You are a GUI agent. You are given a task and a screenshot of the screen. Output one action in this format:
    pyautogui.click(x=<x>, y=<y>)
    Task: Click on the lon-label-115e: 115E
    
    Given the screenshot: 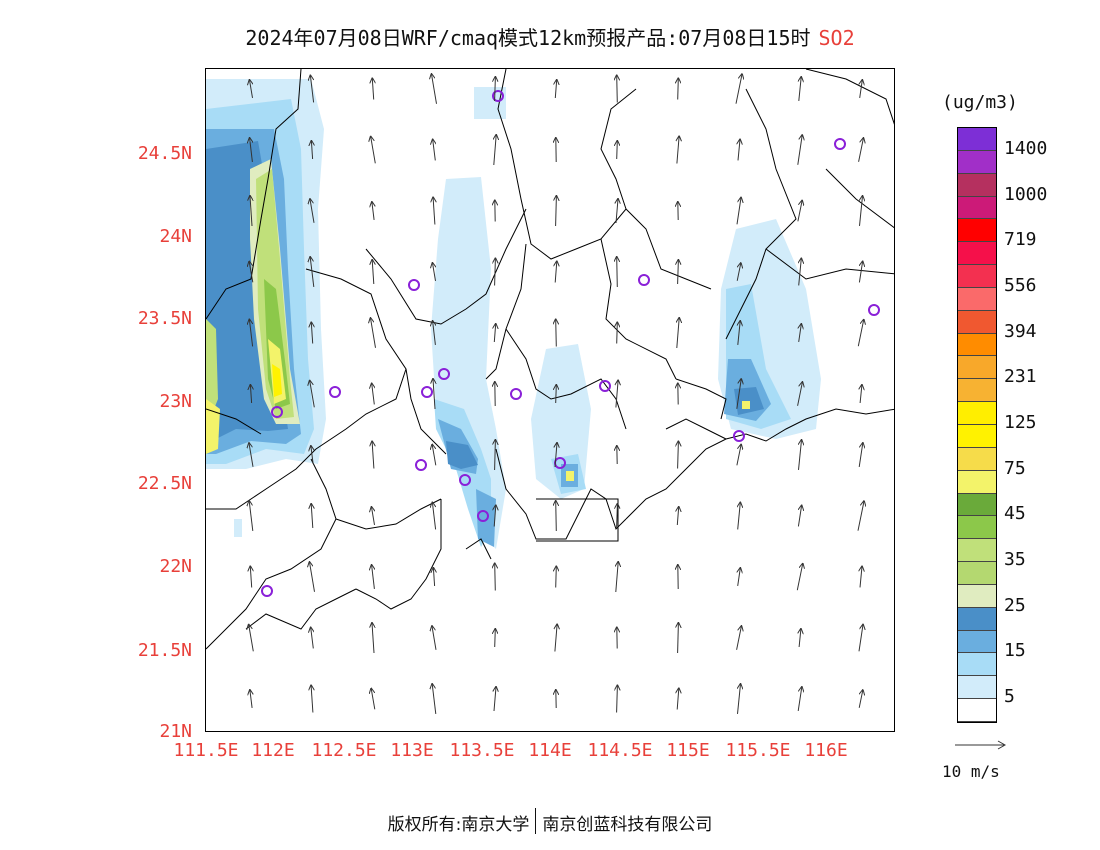 What is the action you would take?
    pyautogui.click(x=688, y=750)
    